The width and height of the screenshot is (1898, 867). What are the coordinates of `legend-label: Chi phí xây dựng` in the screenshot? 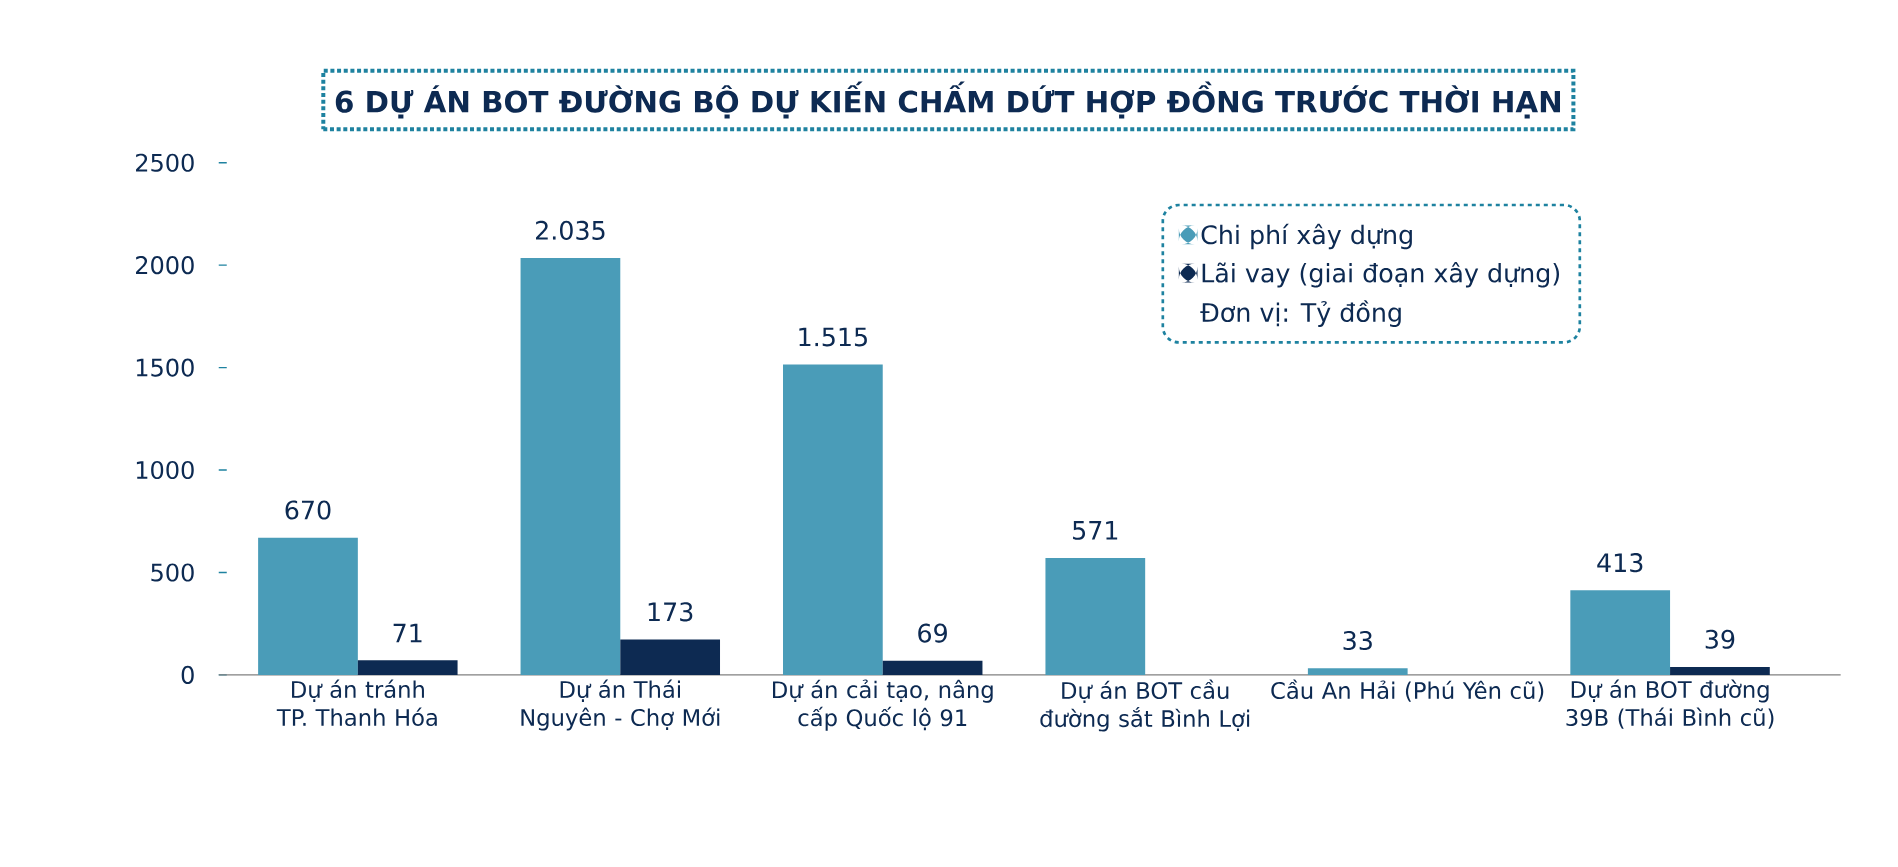 It's located at (1306, 236).